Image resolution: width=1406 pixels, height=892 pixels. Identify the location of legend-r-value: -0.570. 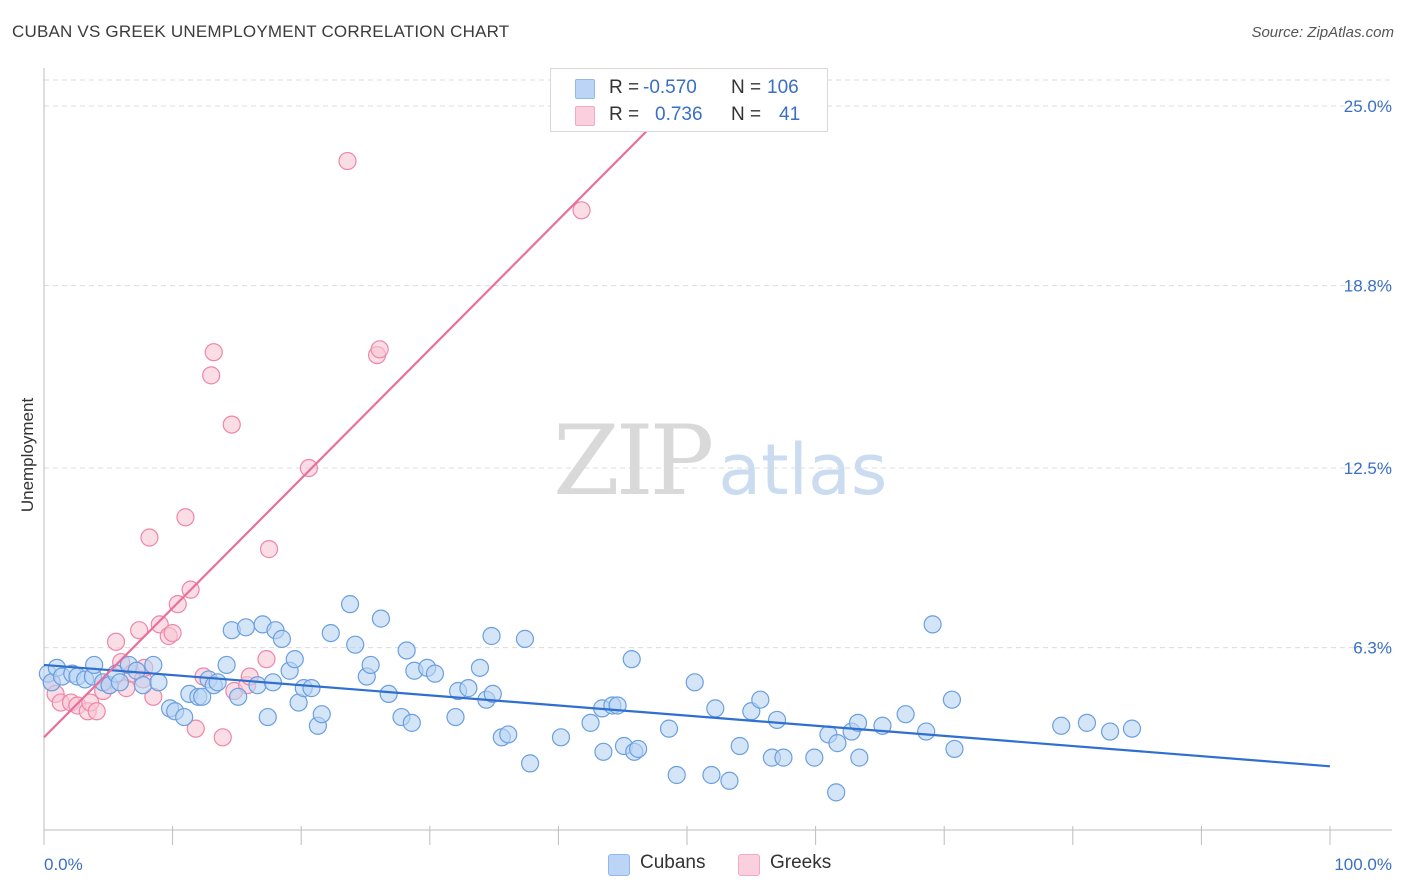
(670, 87).